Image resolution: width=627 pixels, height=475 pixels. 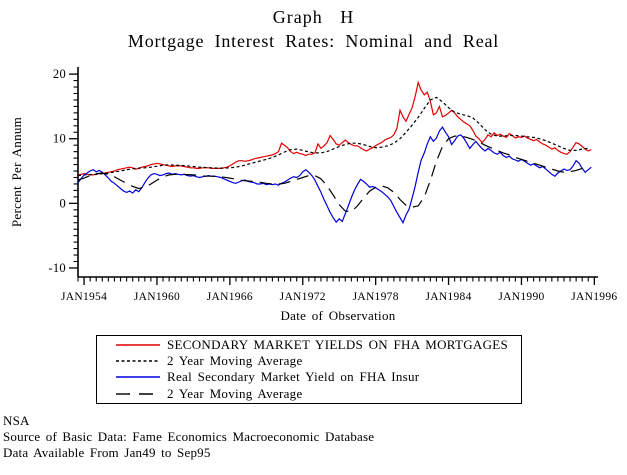 What do you see at coordinates (594, 297) in the screenshot?
I see `x-tick-label: JAN1996` at bounding box center [594, 297].